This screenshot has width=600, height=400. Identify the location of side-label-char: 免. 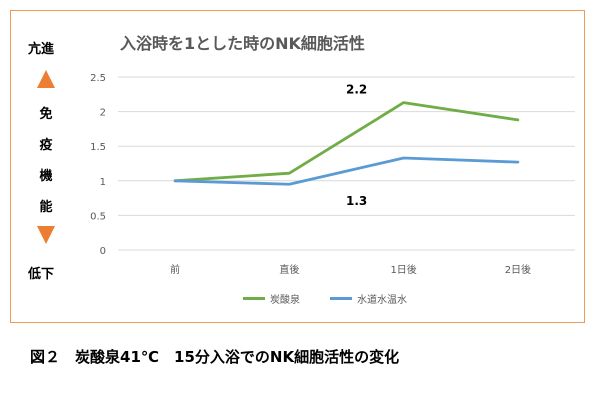
(46, 114).